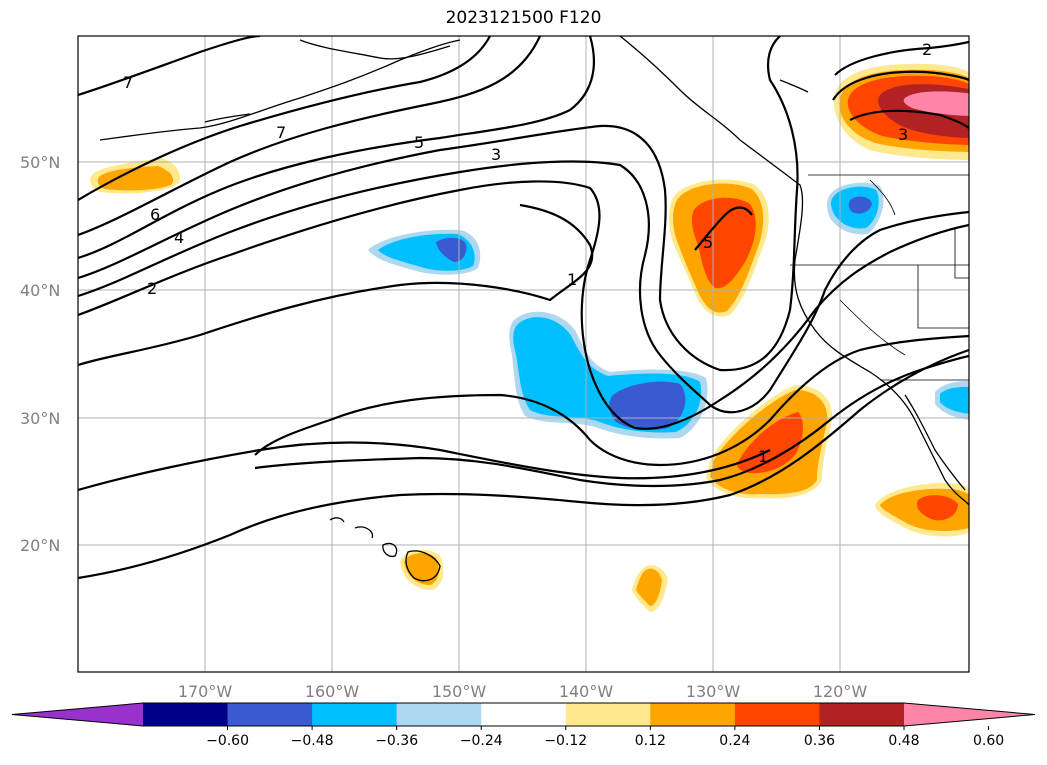 This screenshot has width=1047, height=765. What do you see at coordinates (179, 237) in the screenshot?
I see `contour-label: 4` at bounding box center [179, 237].